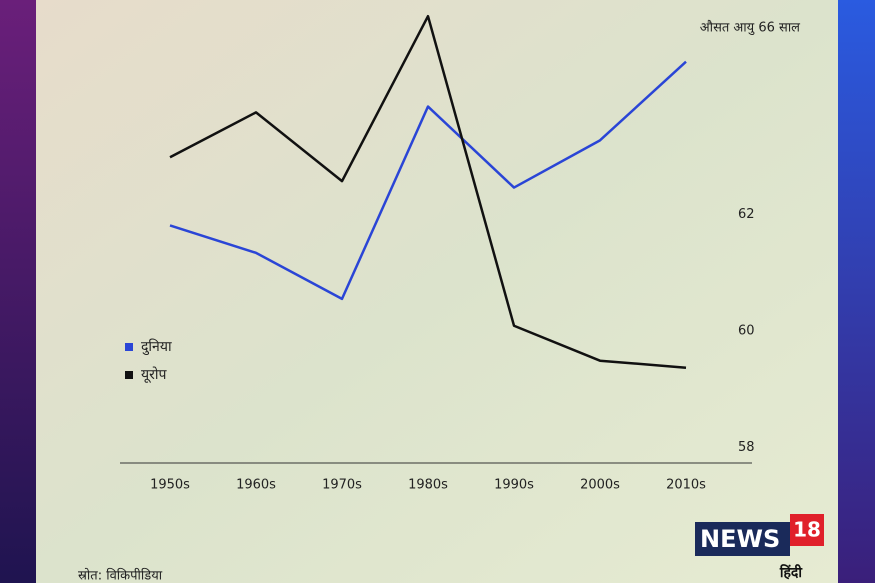 This screenshot has width=875, height=583. Describe the element at coordinates (686, 485) in the screenshot. I see `x-tick-label: 2010s` at that location.